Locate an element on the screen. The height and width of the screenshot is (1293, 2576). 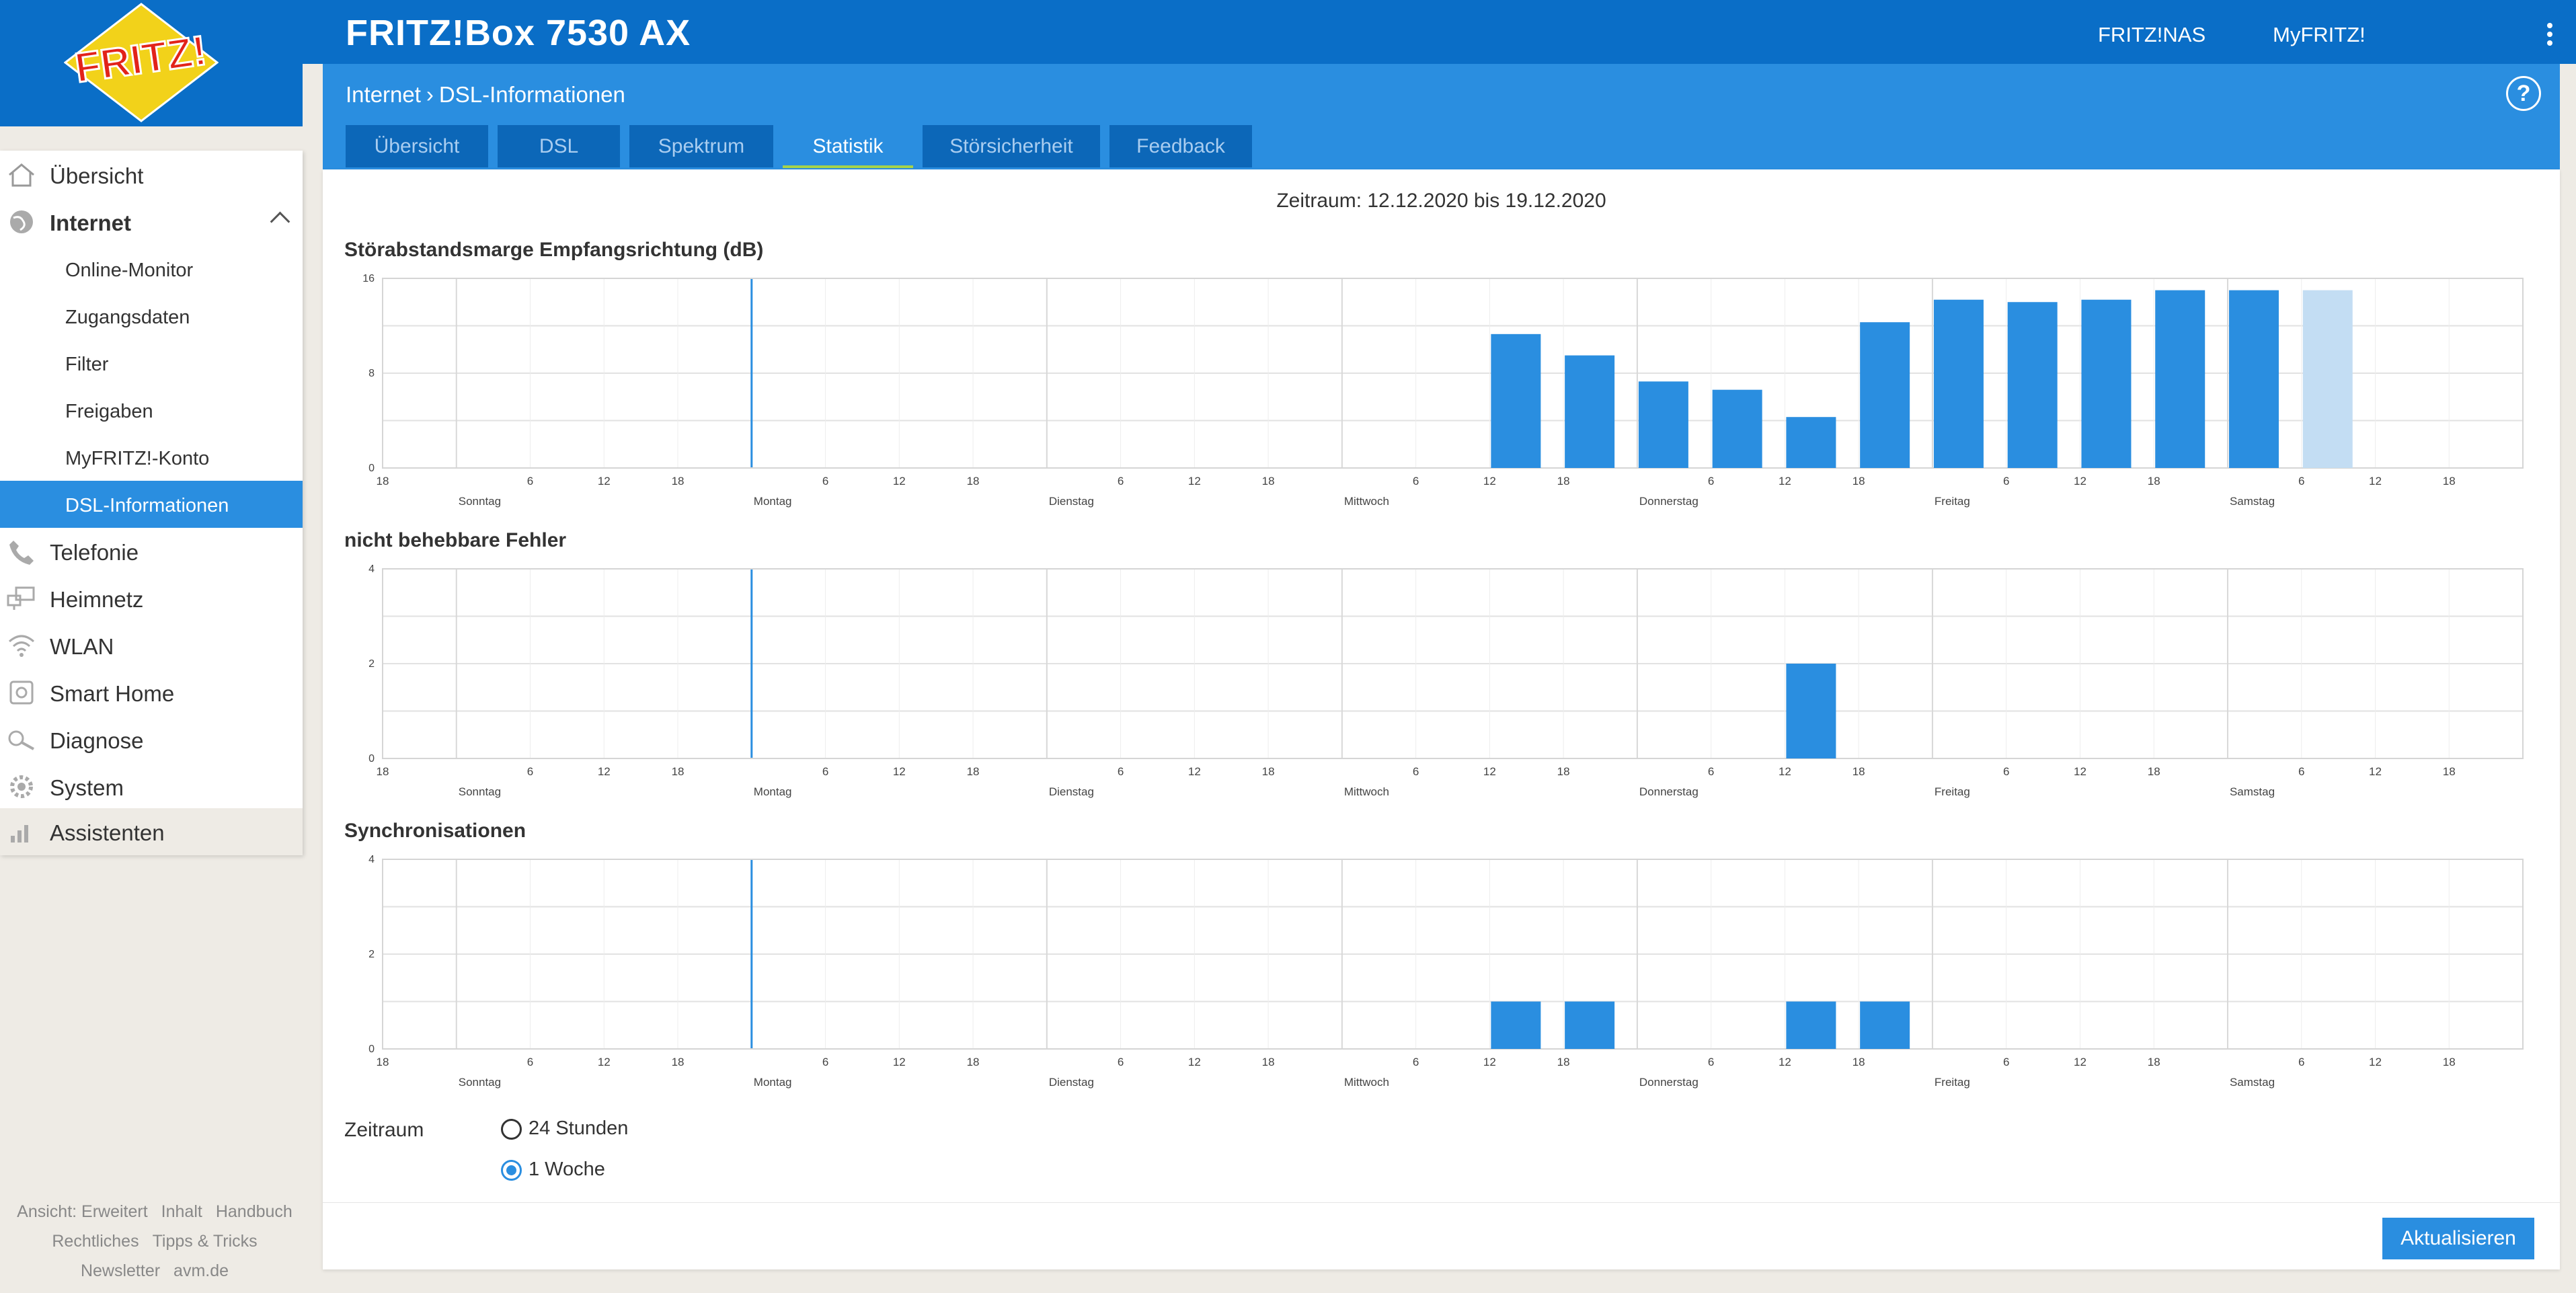
sidebar-item-label: WLAN is located at coordinates (82, 646).